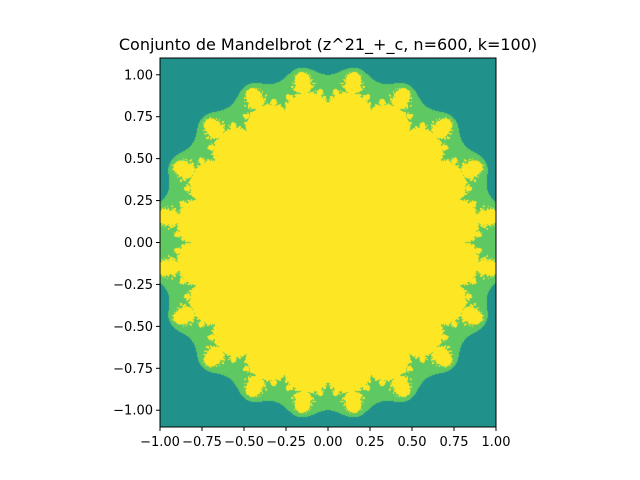  Describe the element at coordinates (133, 369) in the screenshot. I see `y-tick-label: −0.75` at that location.